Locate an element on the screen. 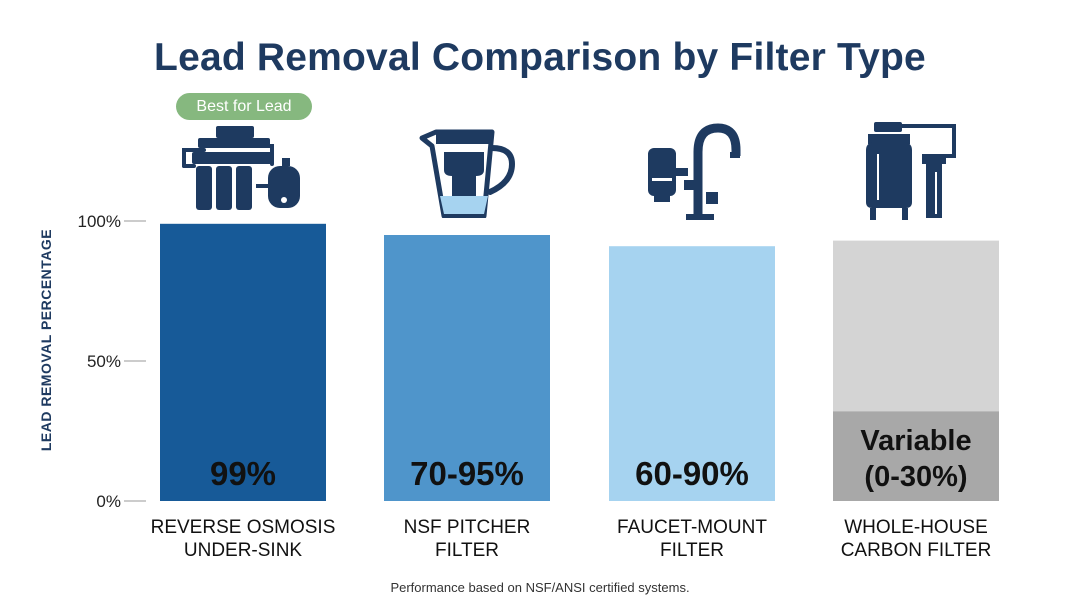 The image size is (1080, 602). bar-segment is located at coordinates (916, 456).